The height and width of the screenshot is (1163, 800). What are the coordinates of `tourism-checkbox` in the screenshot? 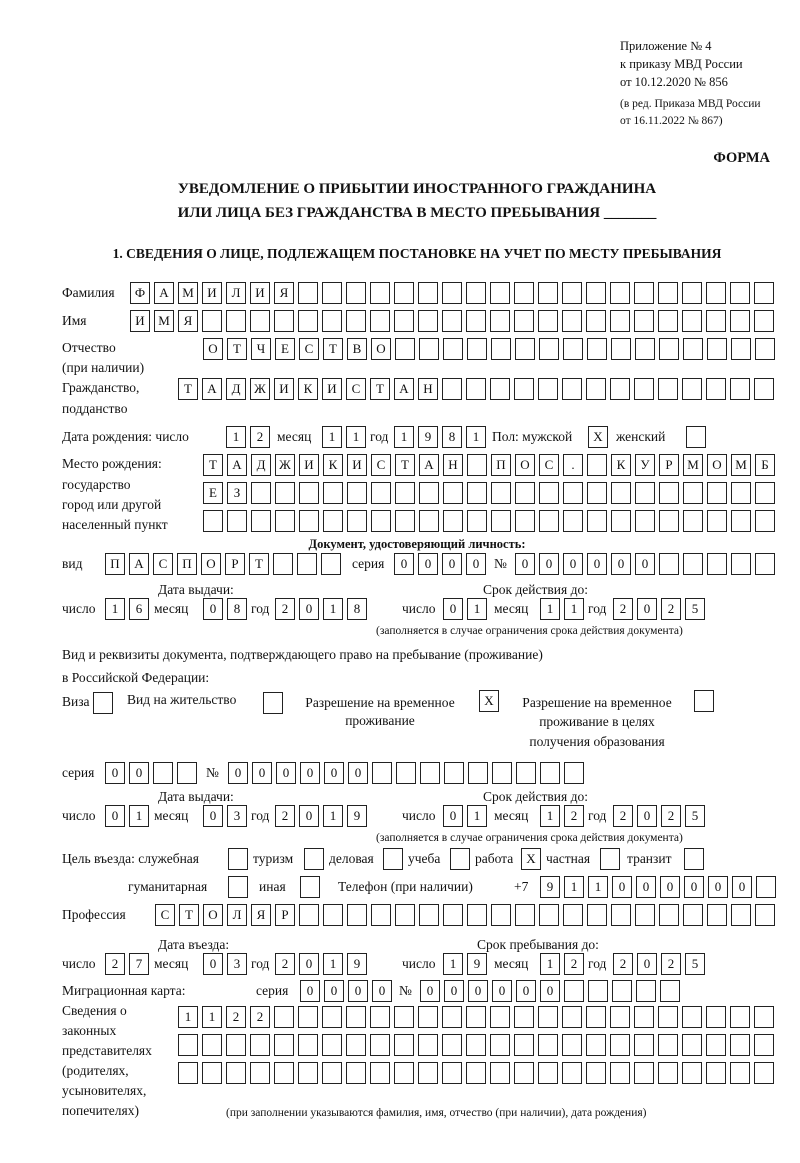 It's located at (316, 859).